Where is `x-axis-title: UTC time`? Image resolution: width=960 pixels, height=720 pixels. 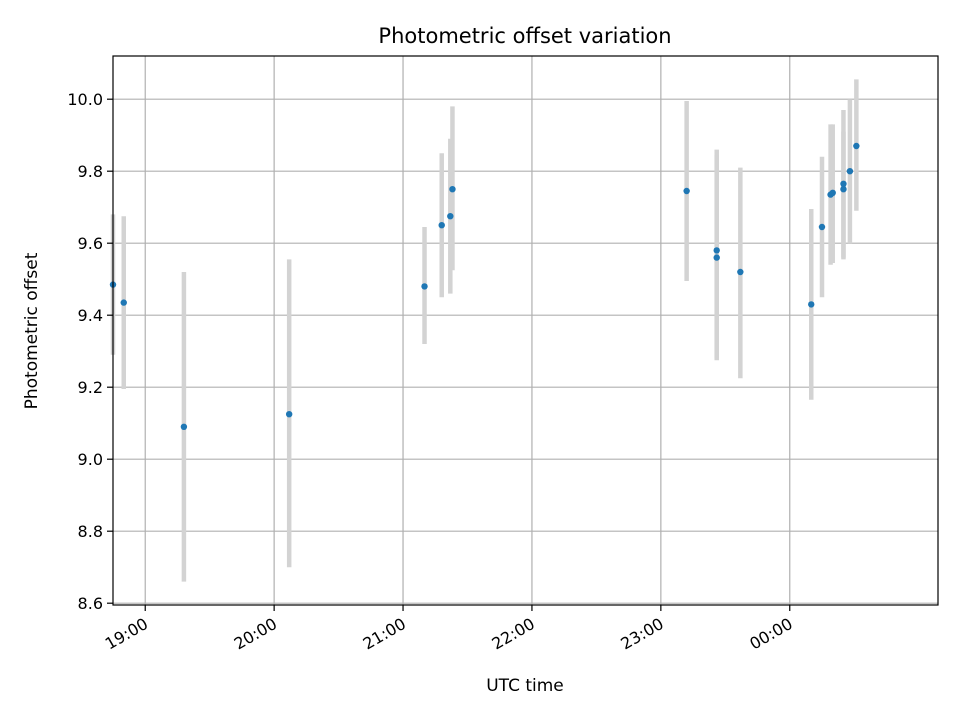
x-axis-title: UTC time is located at coordinates (525, 686).